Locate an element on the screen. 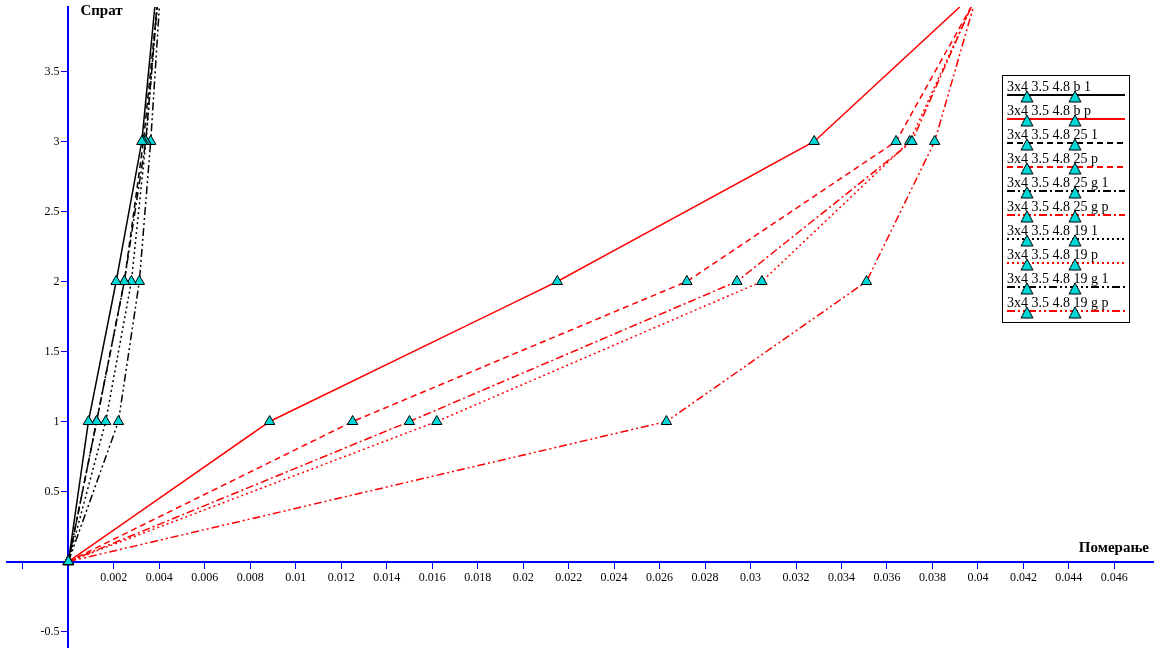 This screenshot has width=1160, height=654. x-tick-label: 0.034 is located at coordinates (841, 576).